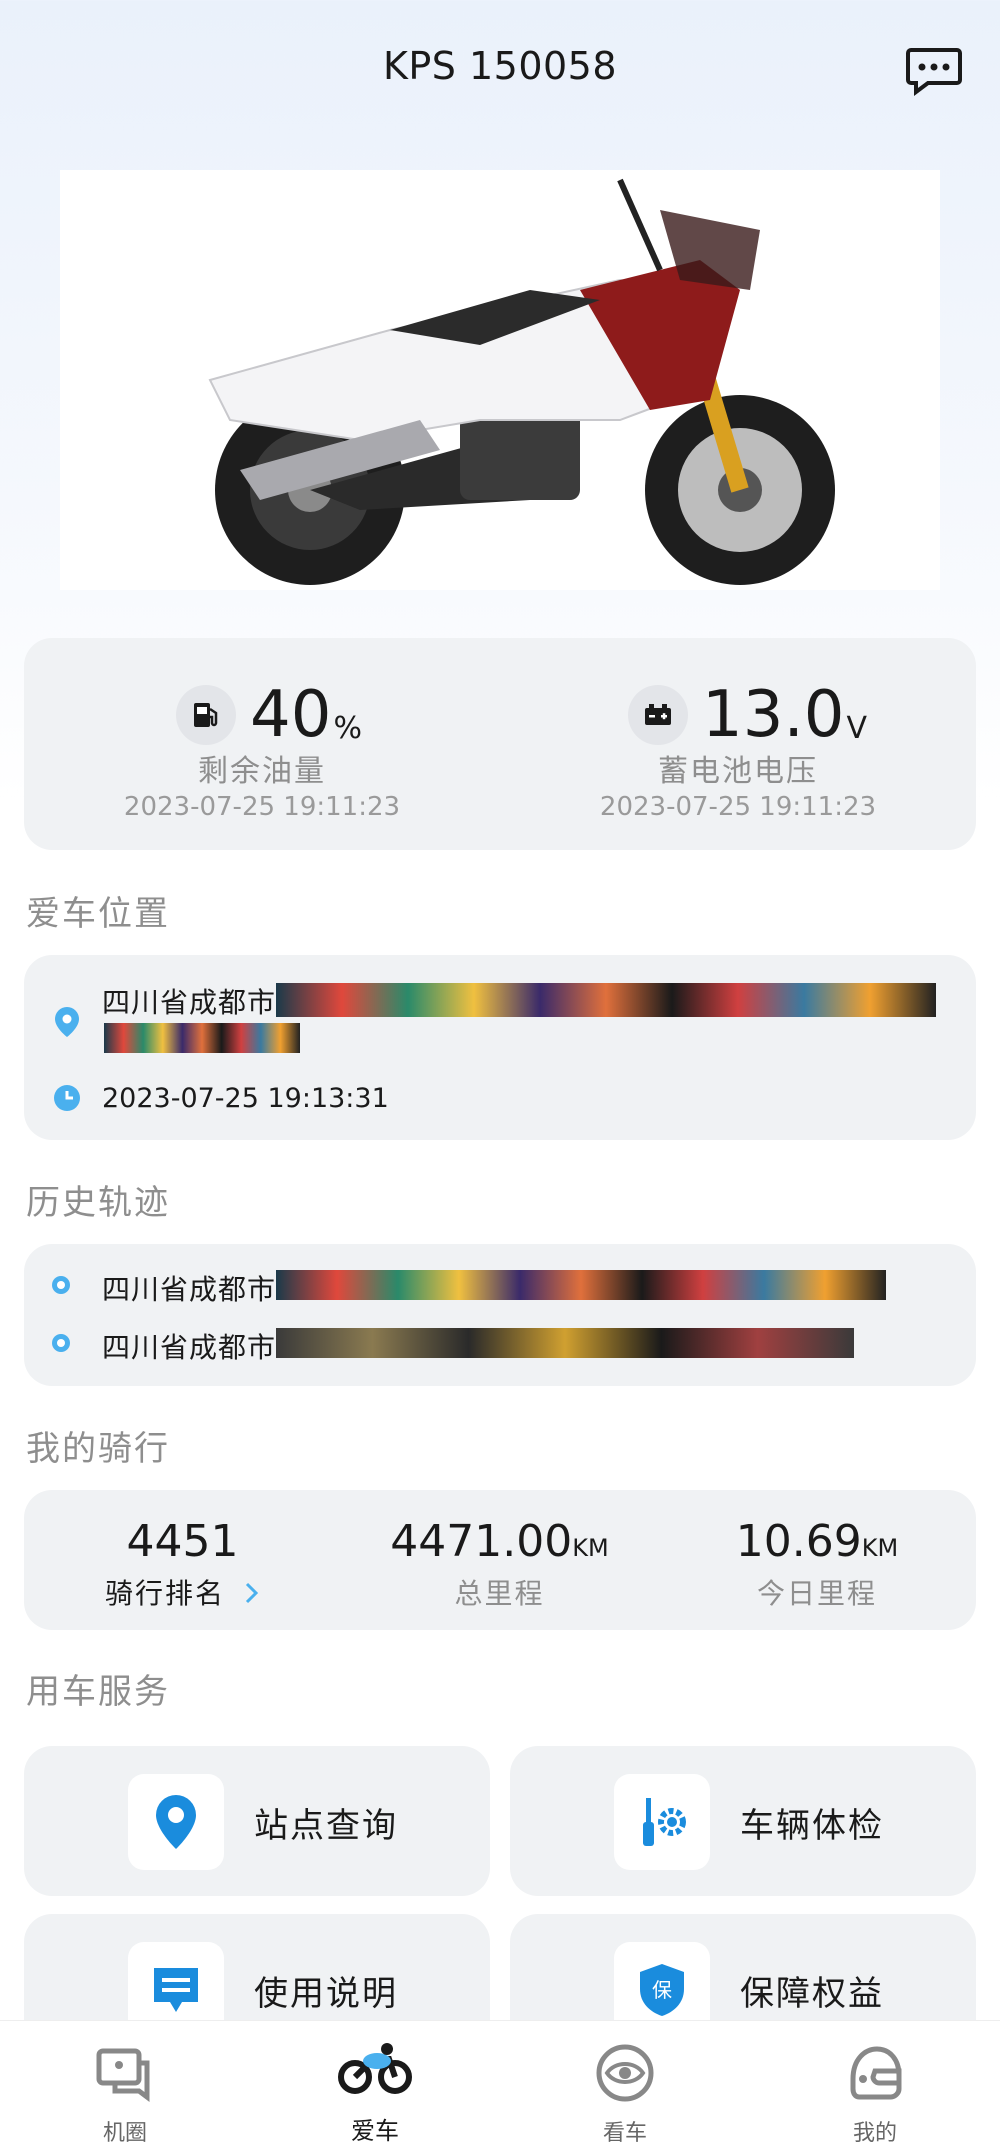  What do you see at coordinates (347, 728) in the screenshot?
I see `fuel-unit: %` at bounding box center [347, 728].